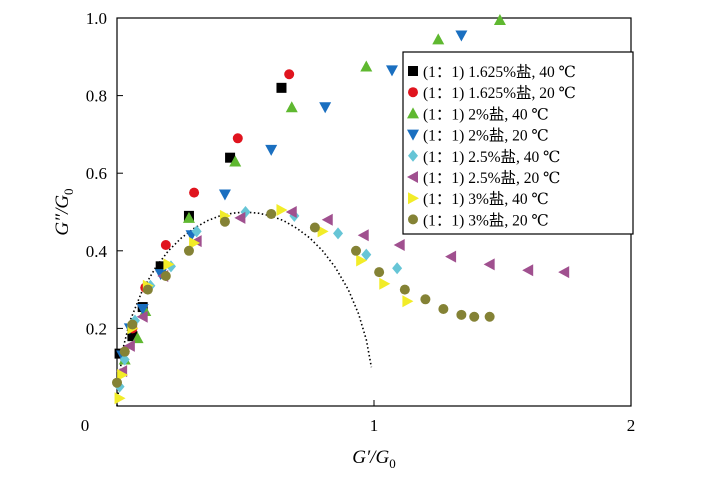 The image size is (704, 480). Describe the element at coordinates (486, 220) in the screenshot. I see `legend-label: (1：1) 3%盐, 20 ℃` at that location.